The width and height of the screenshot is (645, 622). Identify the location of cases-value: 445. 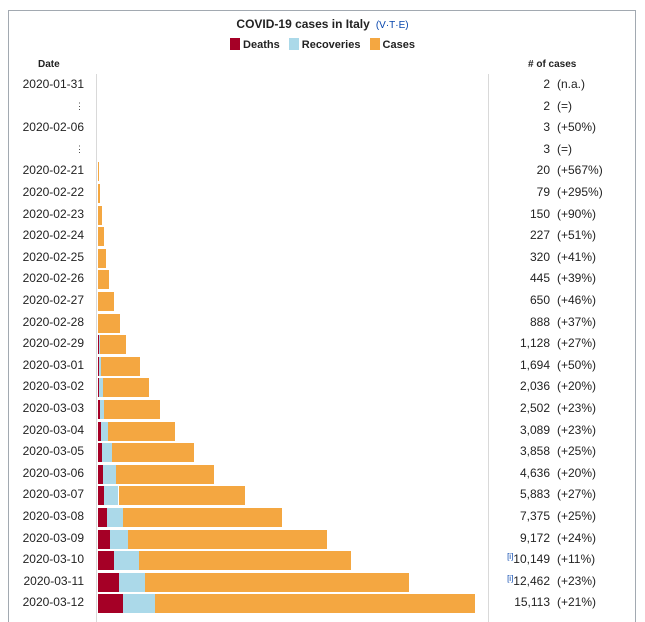
(540, 278).